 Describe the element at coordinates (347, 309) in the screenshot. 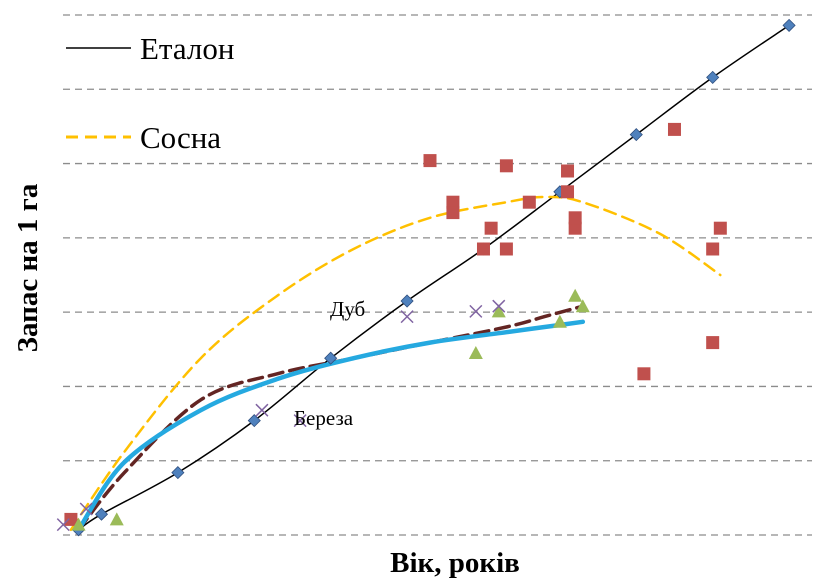

I see `annotation-dub: Дуб` at that location.